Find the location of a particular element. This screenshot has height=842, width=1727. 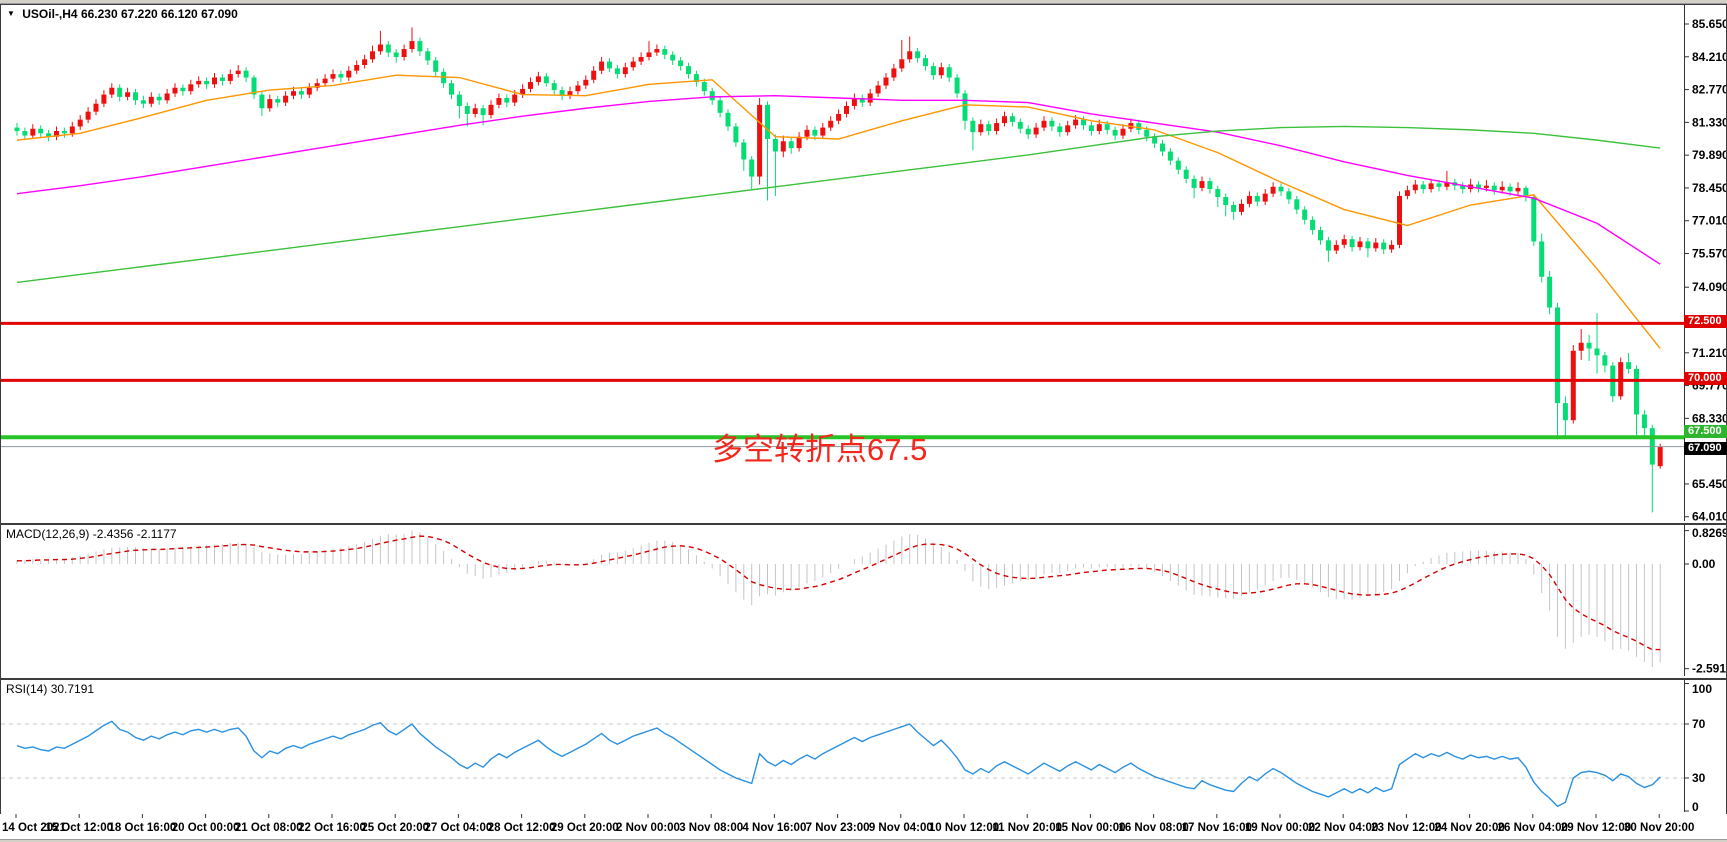

svg-text: 2 Nov 00:00 is located at coordinates (648, 828).